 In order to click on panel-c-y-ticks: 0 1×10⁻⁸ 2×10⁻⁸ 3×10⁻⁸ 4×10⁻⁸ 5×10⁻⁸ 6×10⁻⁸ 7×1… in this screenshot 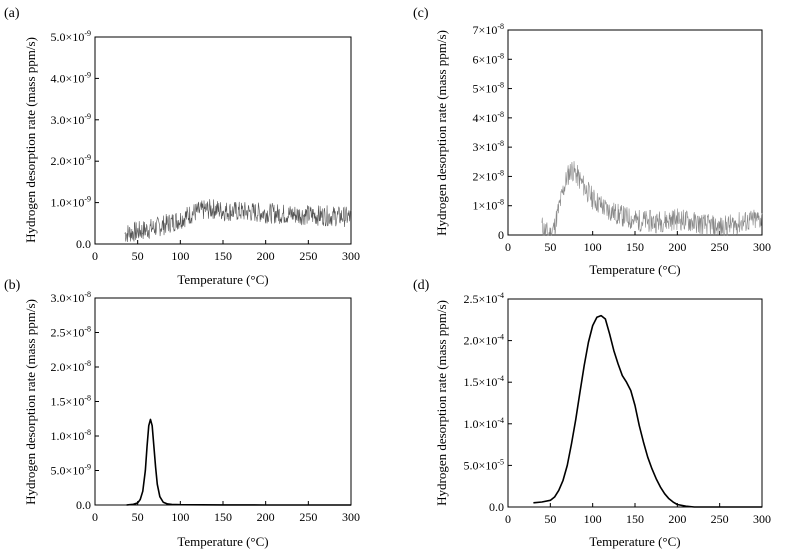, I will do `click(492, 132)`.